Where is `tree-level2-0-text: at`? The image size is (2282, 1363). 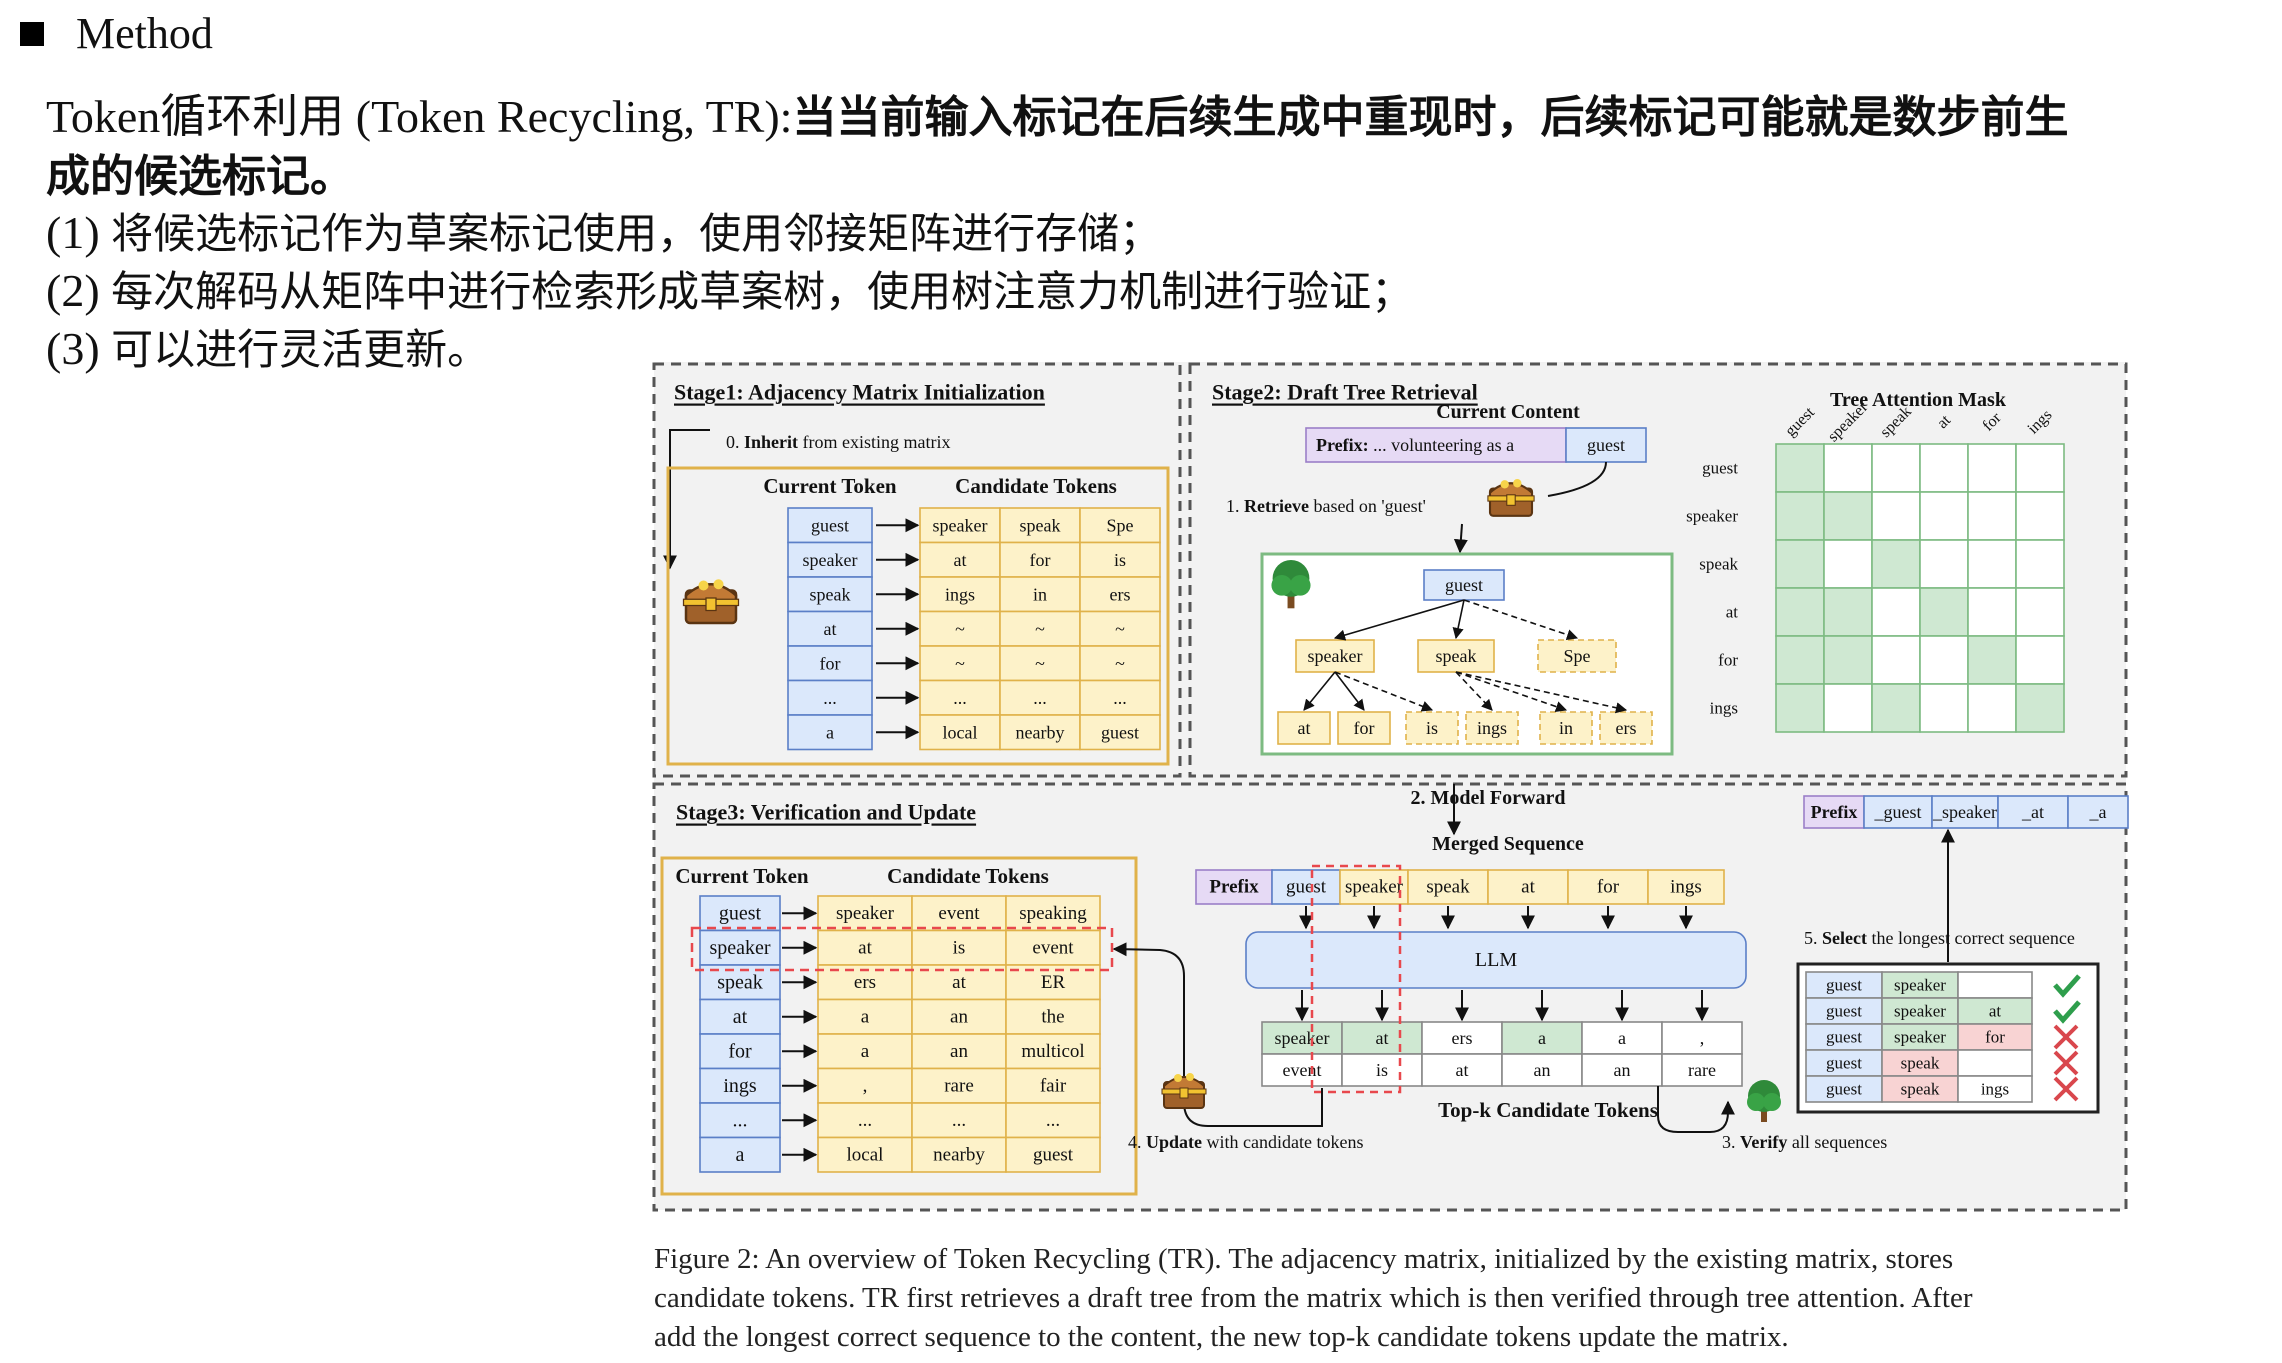
tree-level2-0-text: at is located at coordinates (1304, 728).